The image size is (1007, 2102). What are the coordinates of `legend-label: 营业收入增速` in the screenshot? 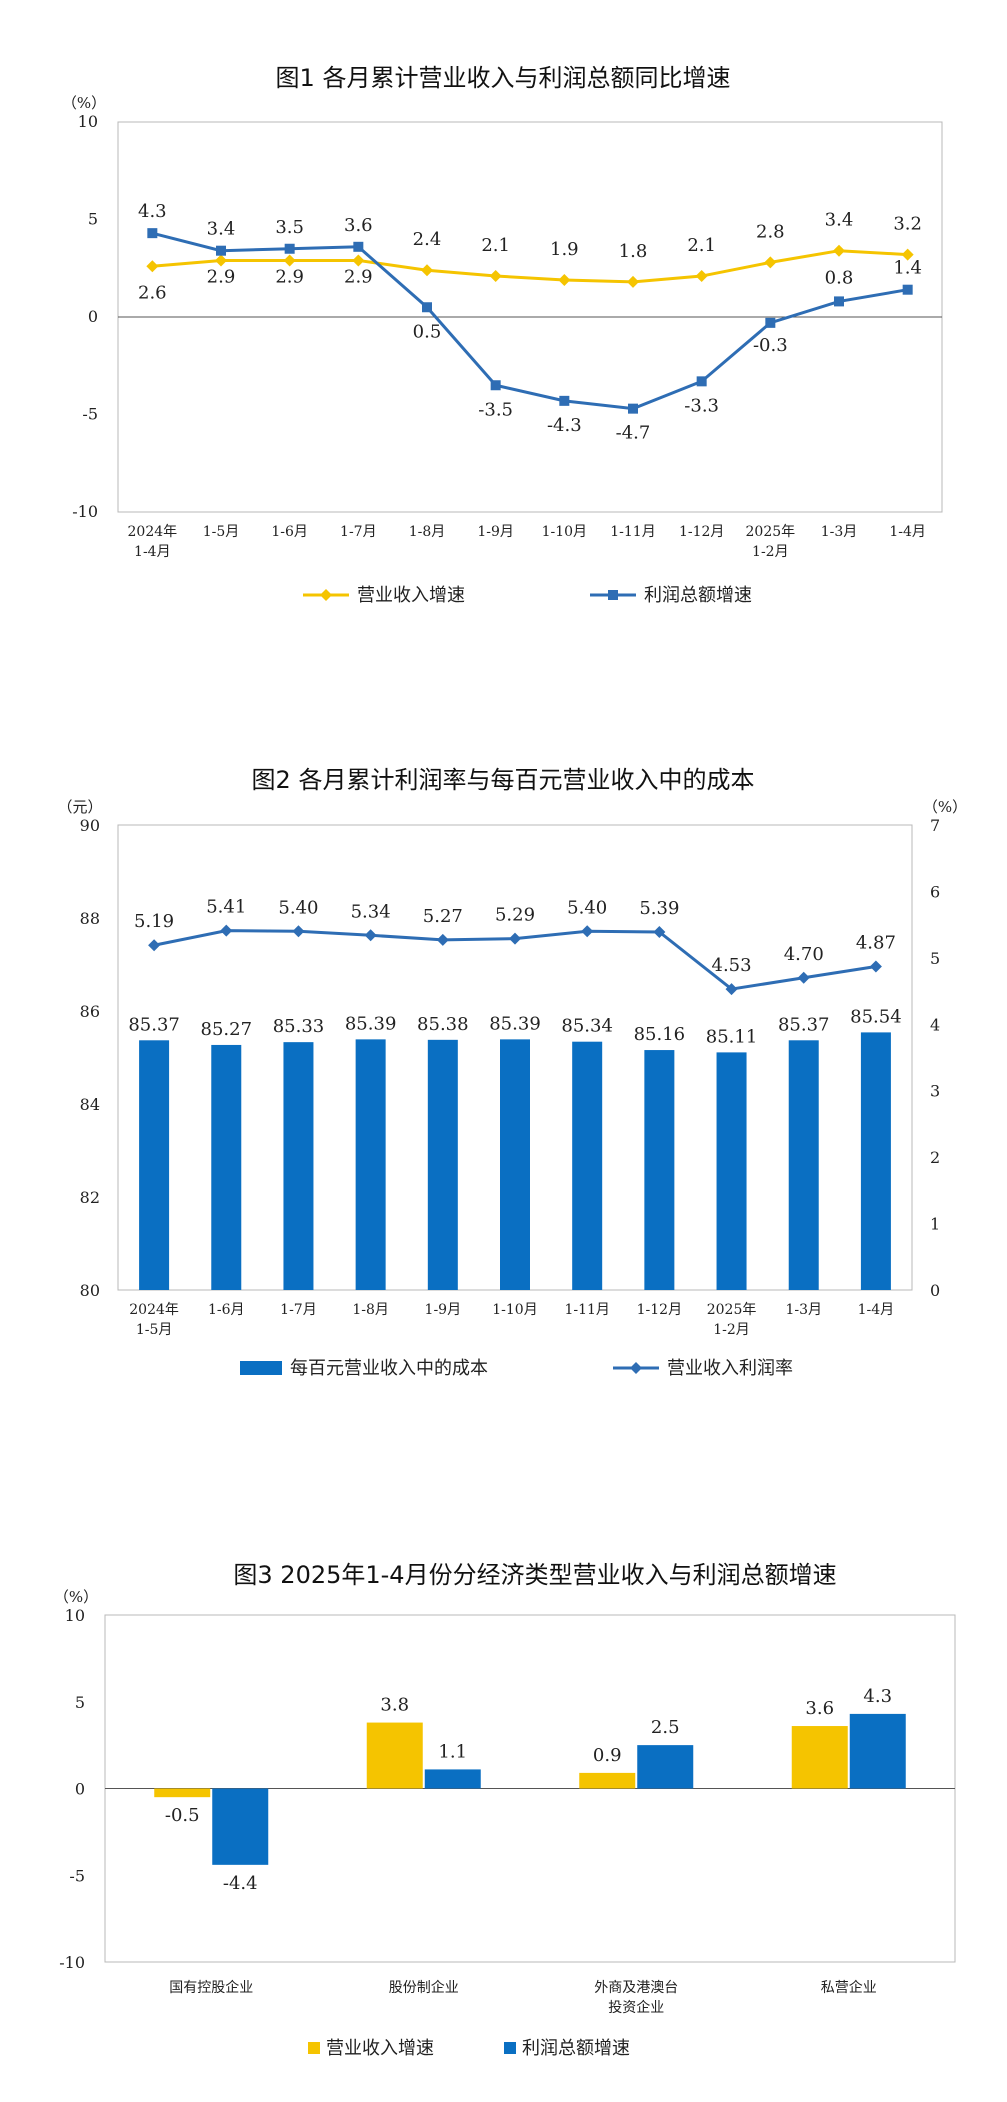 It's located at (411, 595).